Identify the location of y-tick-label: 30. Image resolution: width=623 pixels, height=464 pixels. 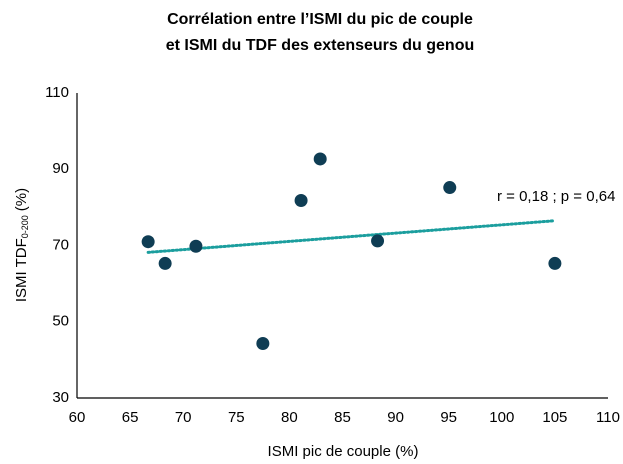
(60, 397).